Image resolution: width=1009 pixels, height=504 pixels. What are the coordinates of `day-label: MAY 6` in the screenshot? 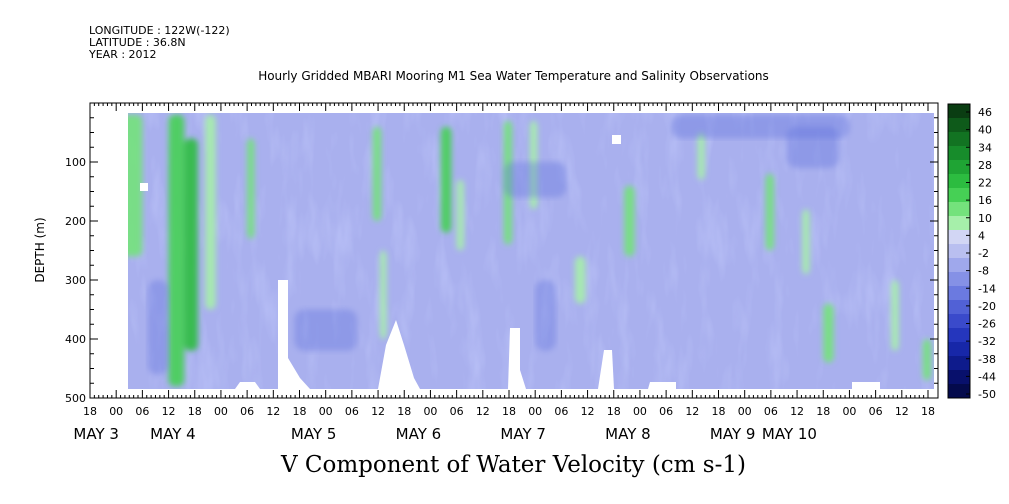 It's located at (419, 434).